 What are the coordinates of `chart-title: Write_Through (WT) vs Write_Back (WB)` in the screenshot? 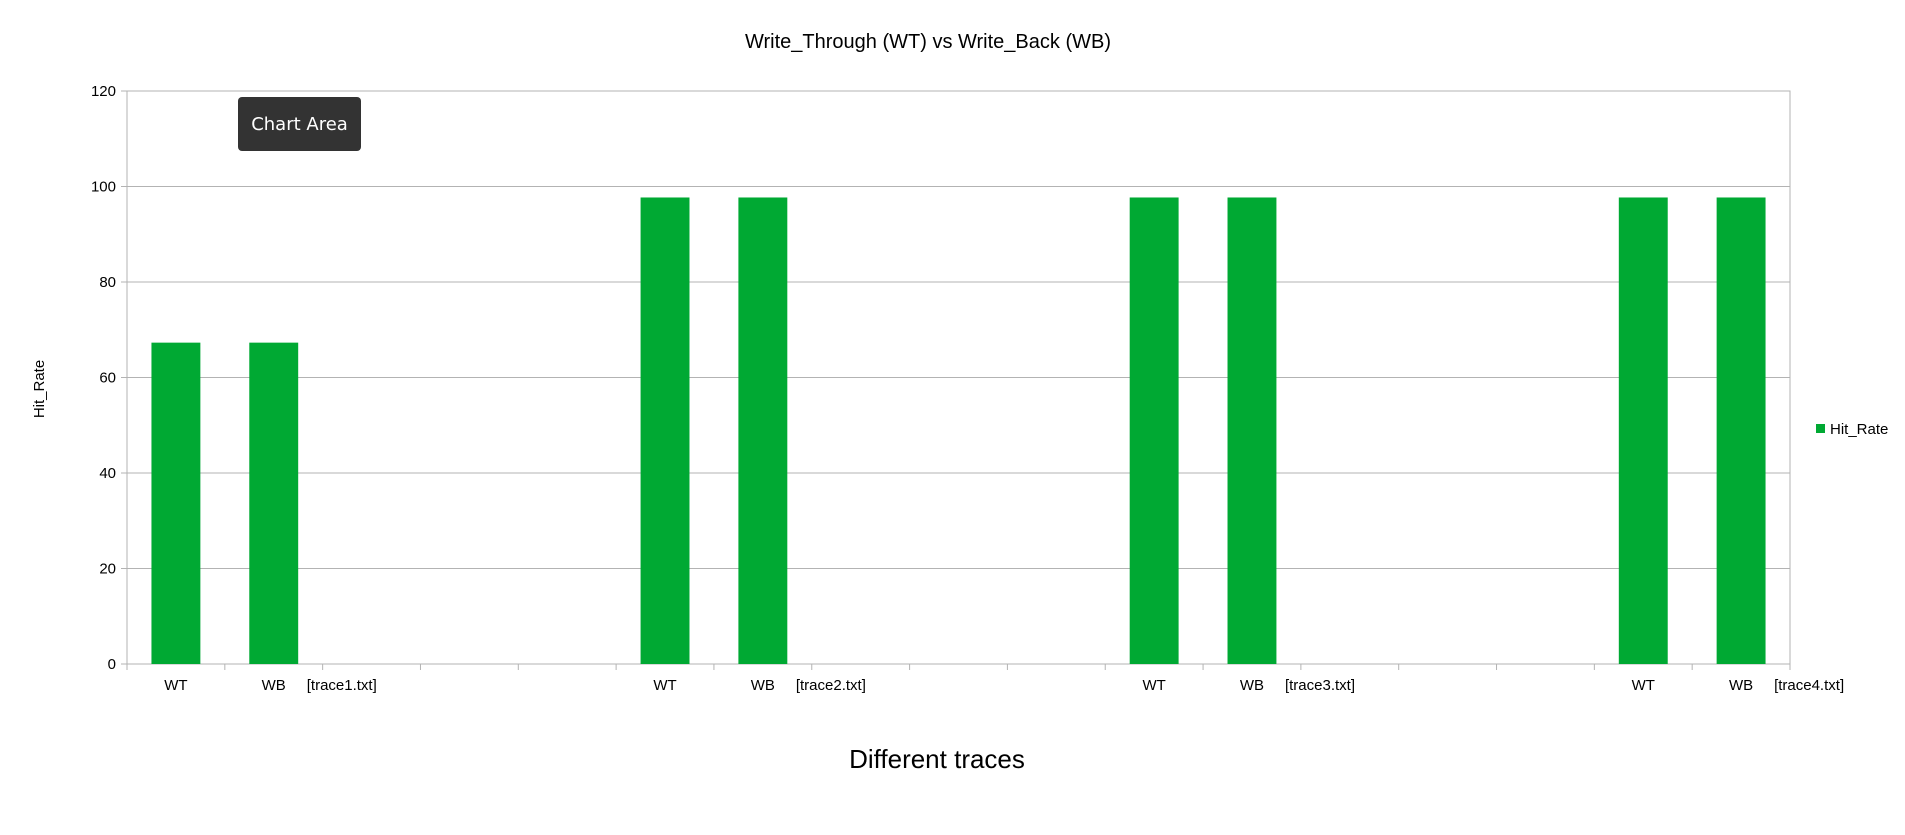 It's located at (928, 42).